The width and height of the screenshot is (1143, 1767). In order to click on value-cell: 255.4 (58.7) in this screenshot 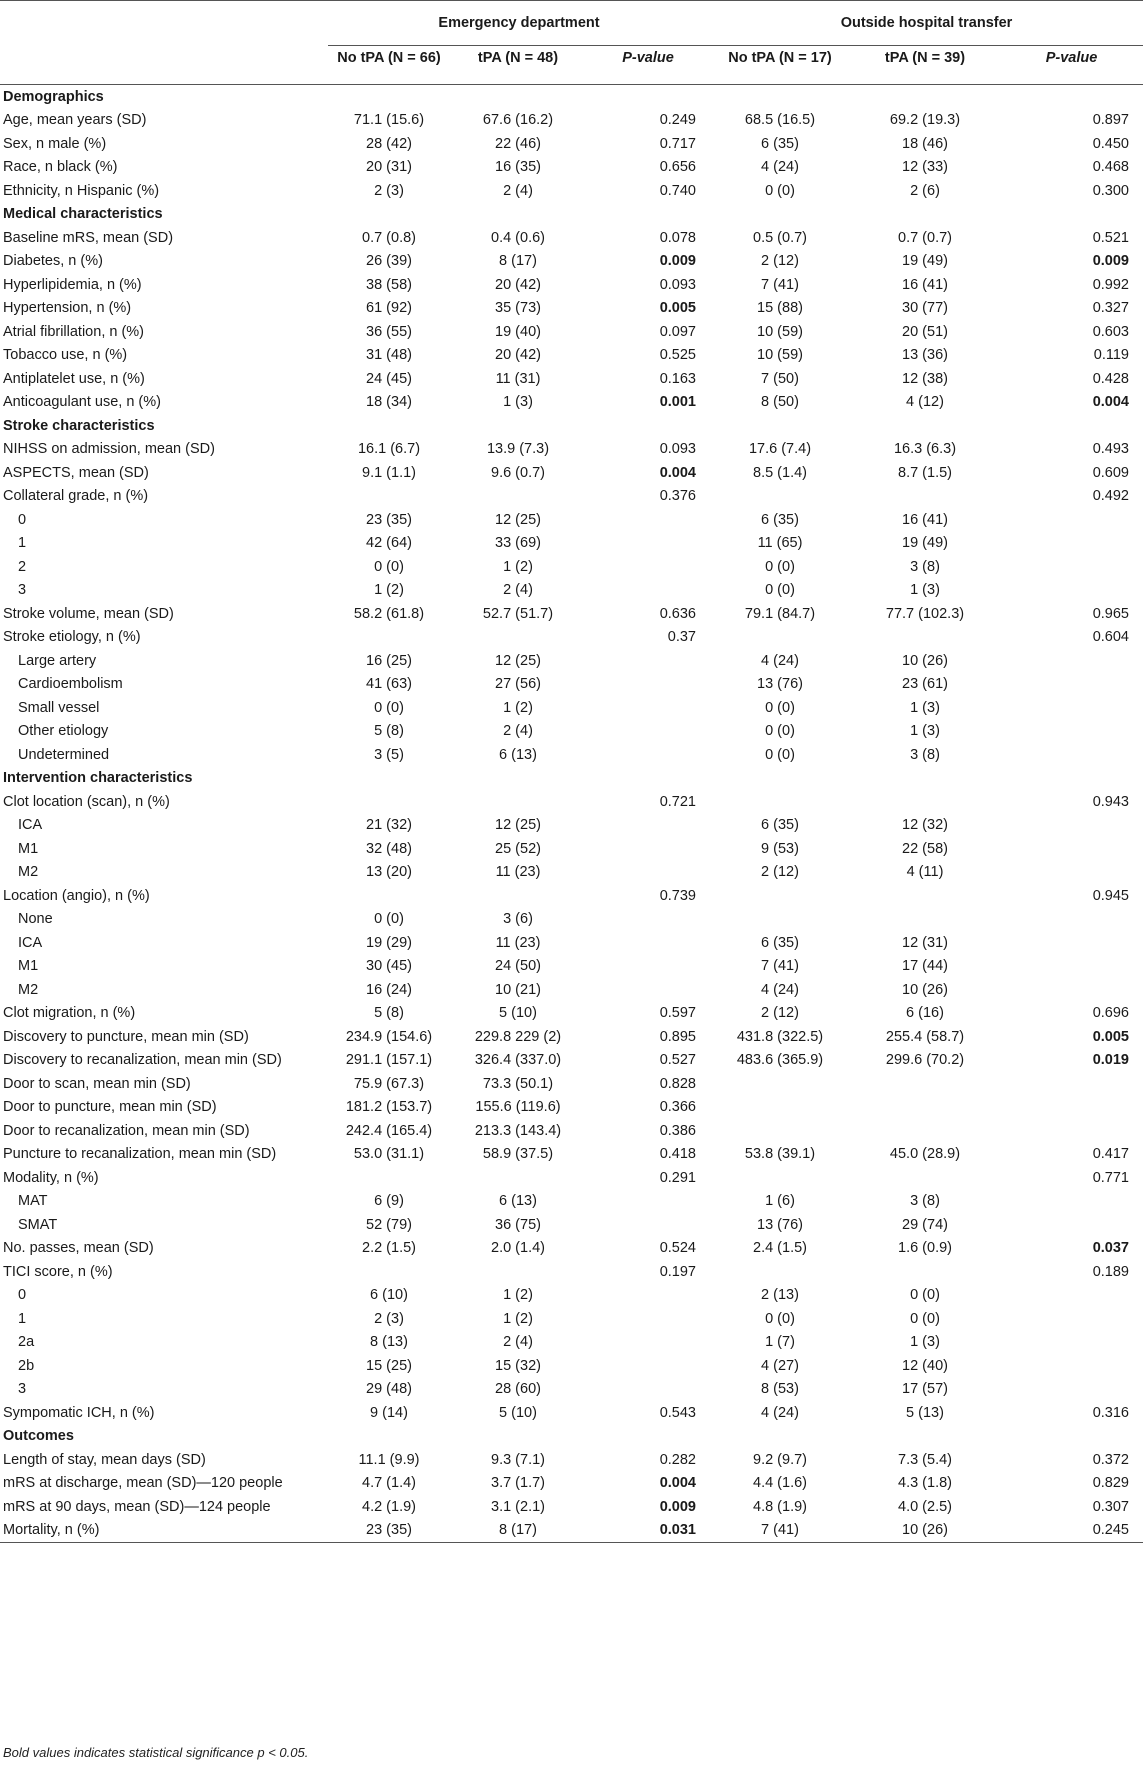, I will do `click(925, 1036)`.